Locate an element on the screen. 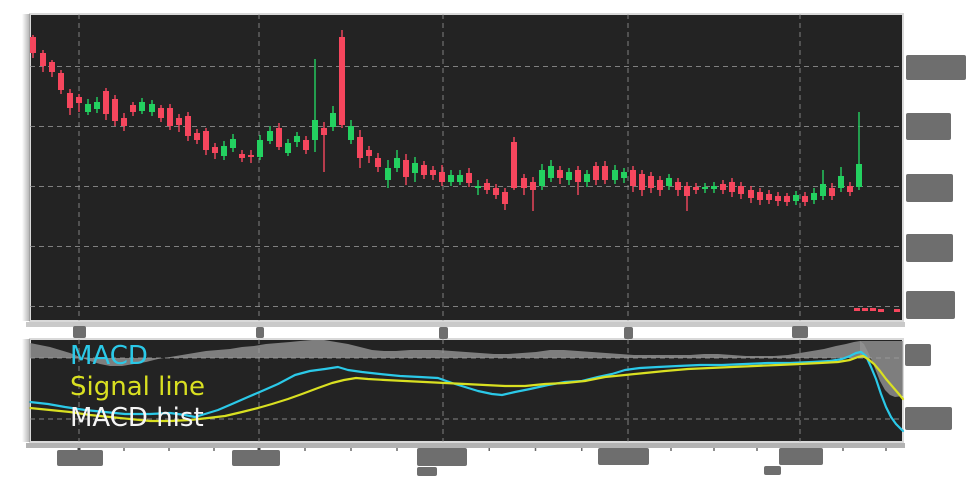  legend-macd-hist-label: MACD hist is located at coordinates (137, 418).